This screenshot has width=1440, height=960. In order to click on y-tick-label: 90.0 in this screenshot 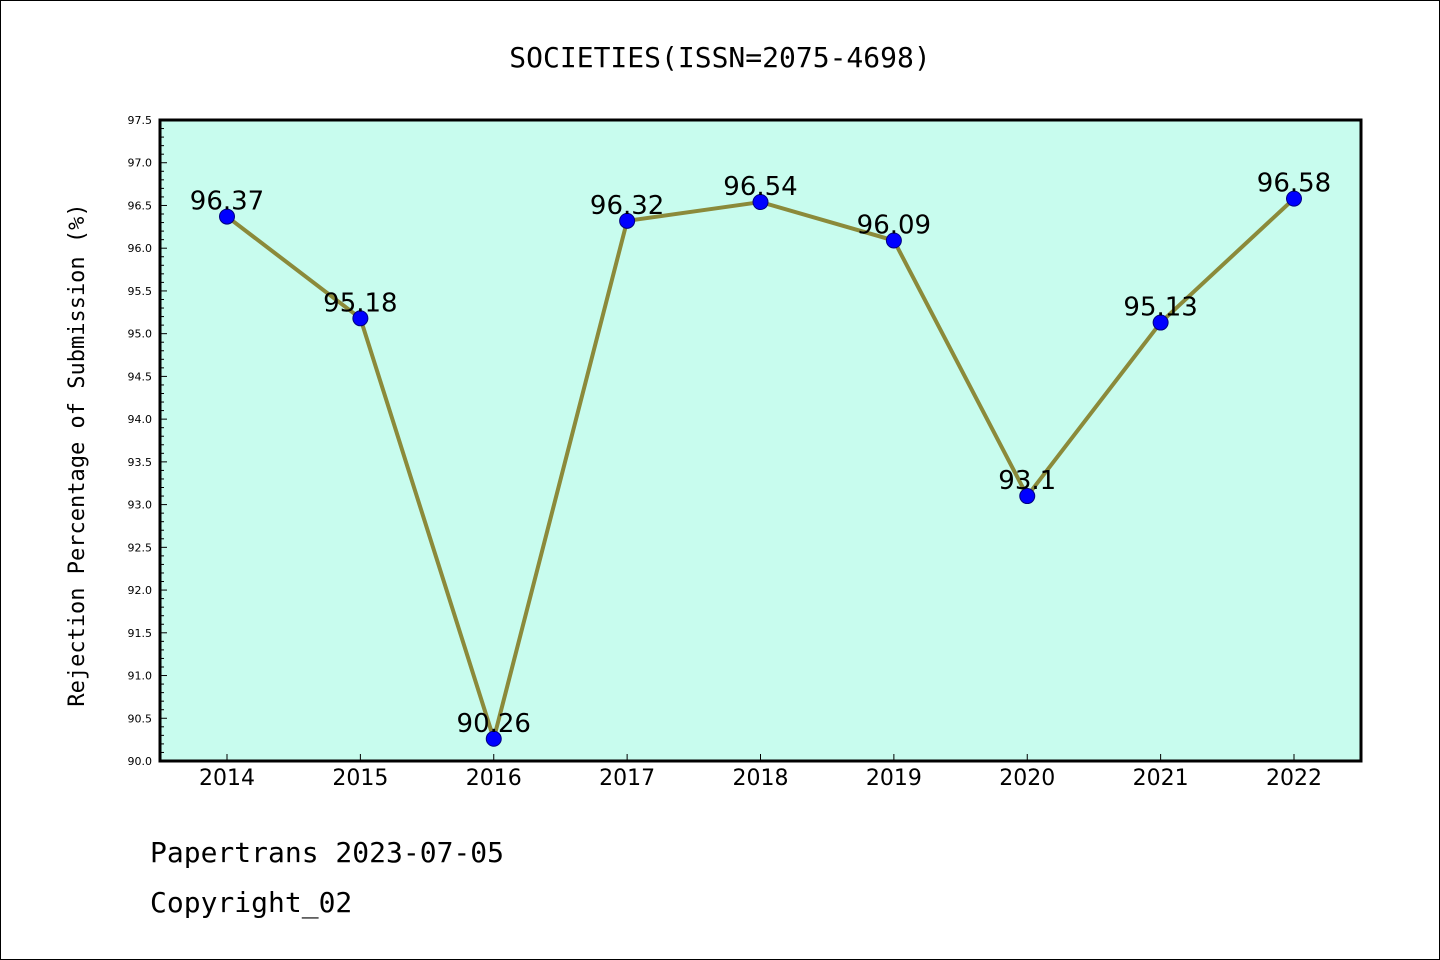, I will do `click(140, 761)`.